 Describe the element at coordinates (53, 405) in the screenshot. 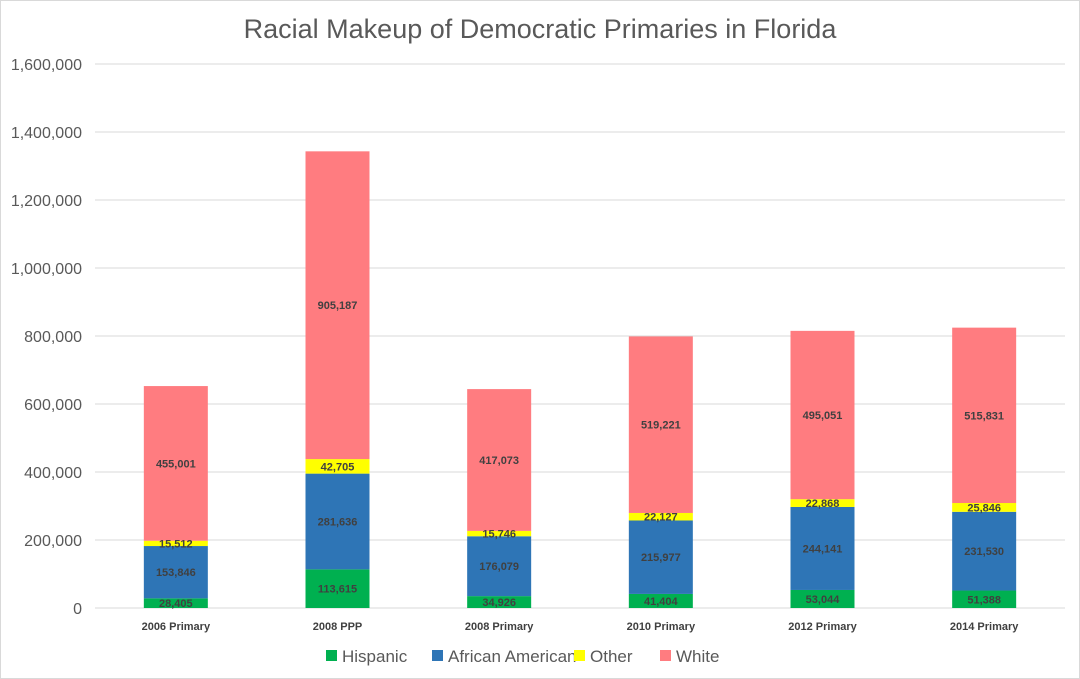

I see `y-tick-label: 600,000` at that location.